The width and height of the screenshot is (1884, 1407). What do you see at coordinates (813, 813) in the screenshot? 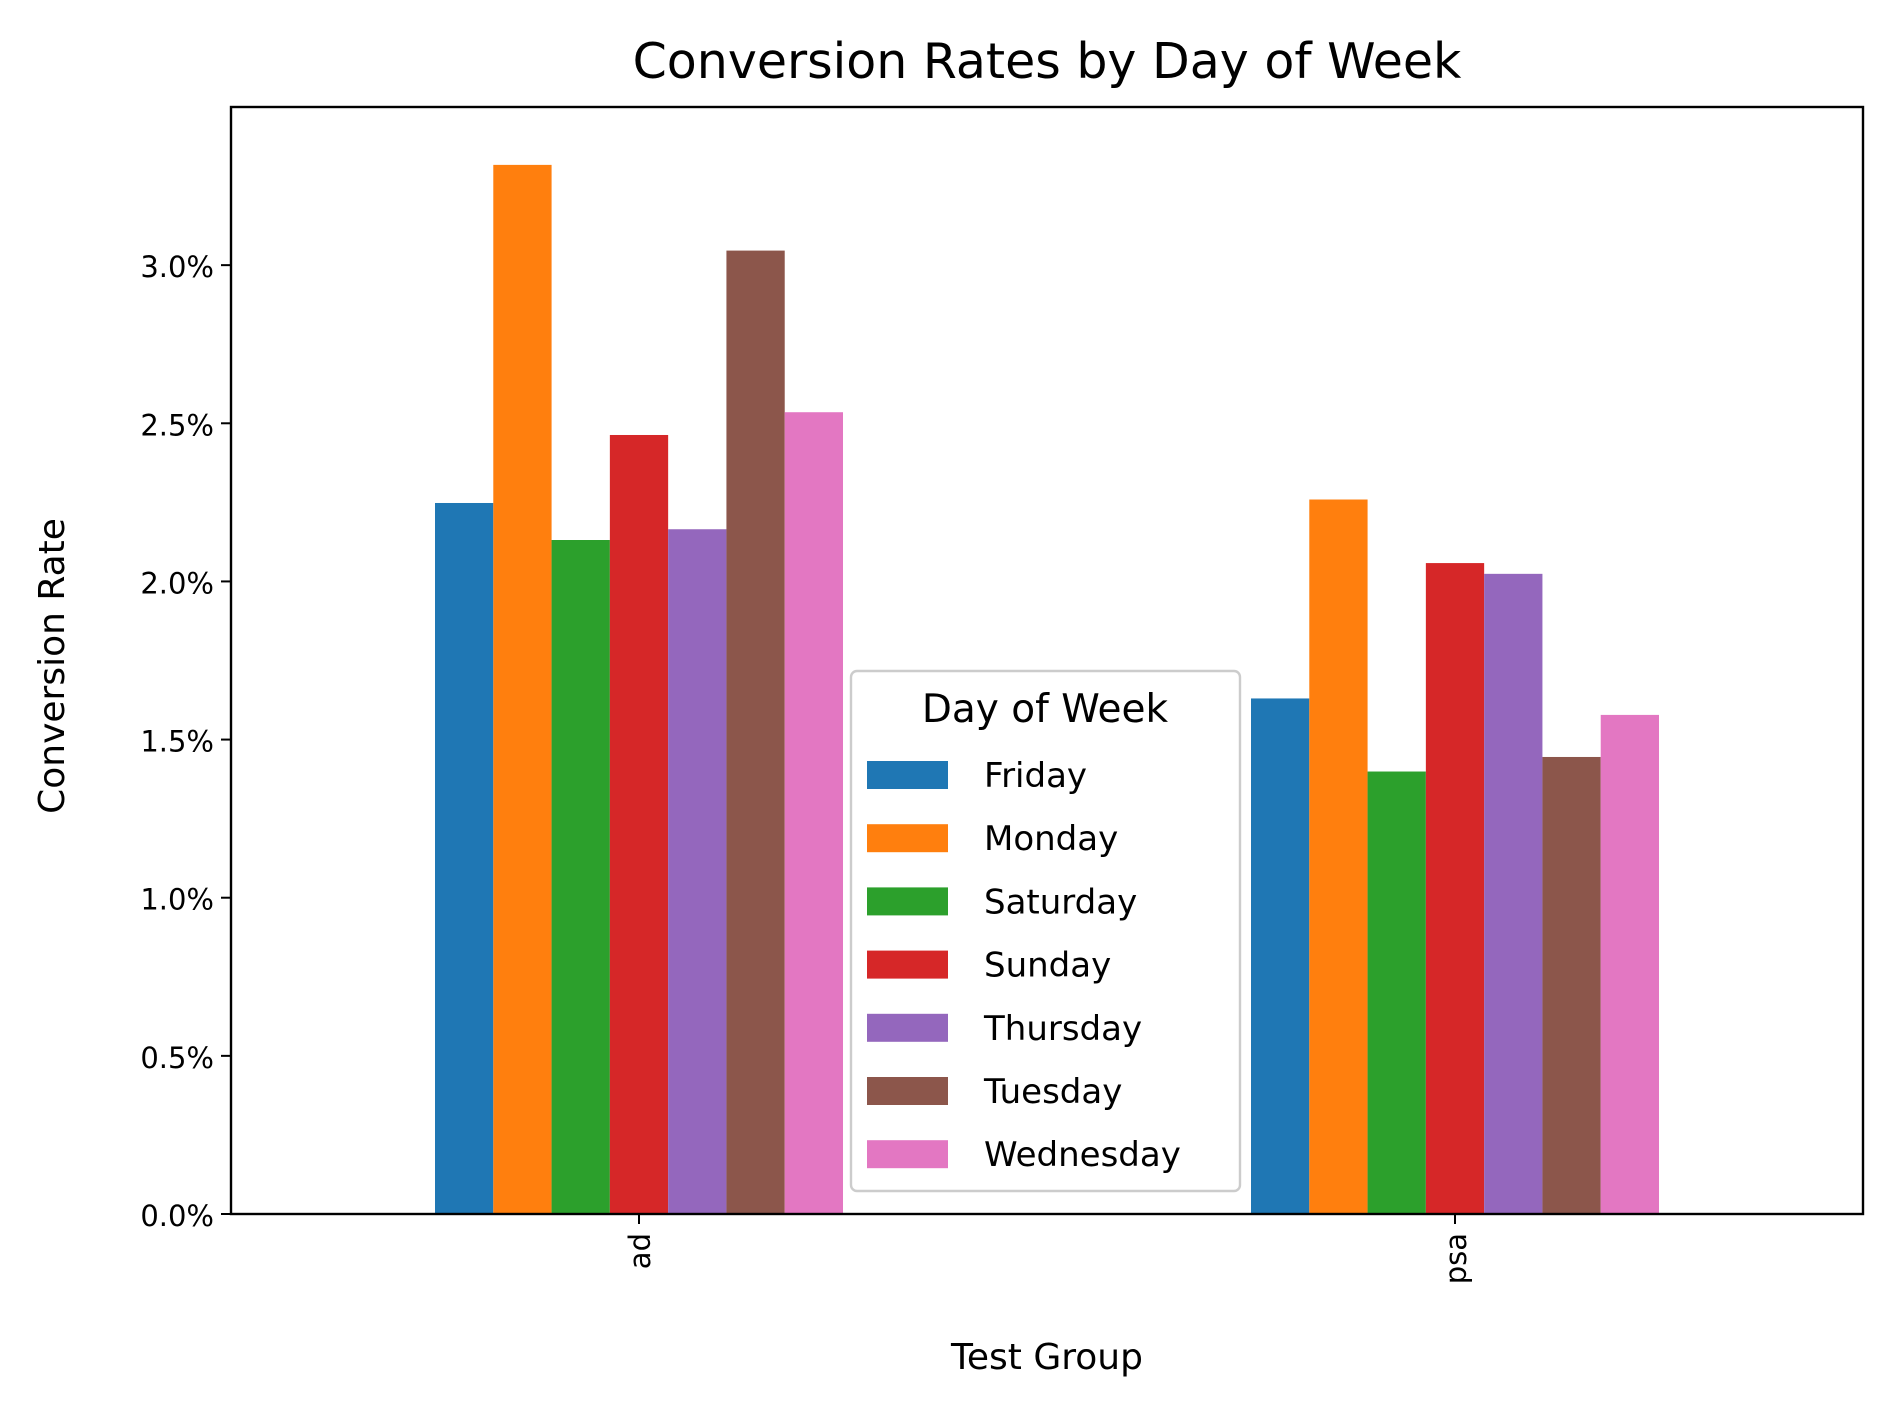
I see `bar-wednesday-ad` at bounding box center [813, 813].